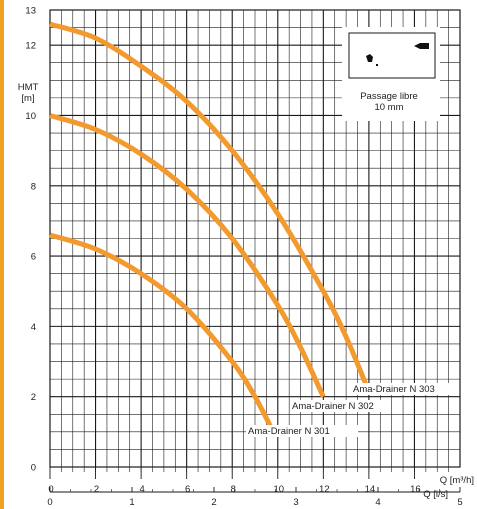  Describe the element at coordinates (33, 257) in the screenshot. I see `y-tick-label: 6` at that location.